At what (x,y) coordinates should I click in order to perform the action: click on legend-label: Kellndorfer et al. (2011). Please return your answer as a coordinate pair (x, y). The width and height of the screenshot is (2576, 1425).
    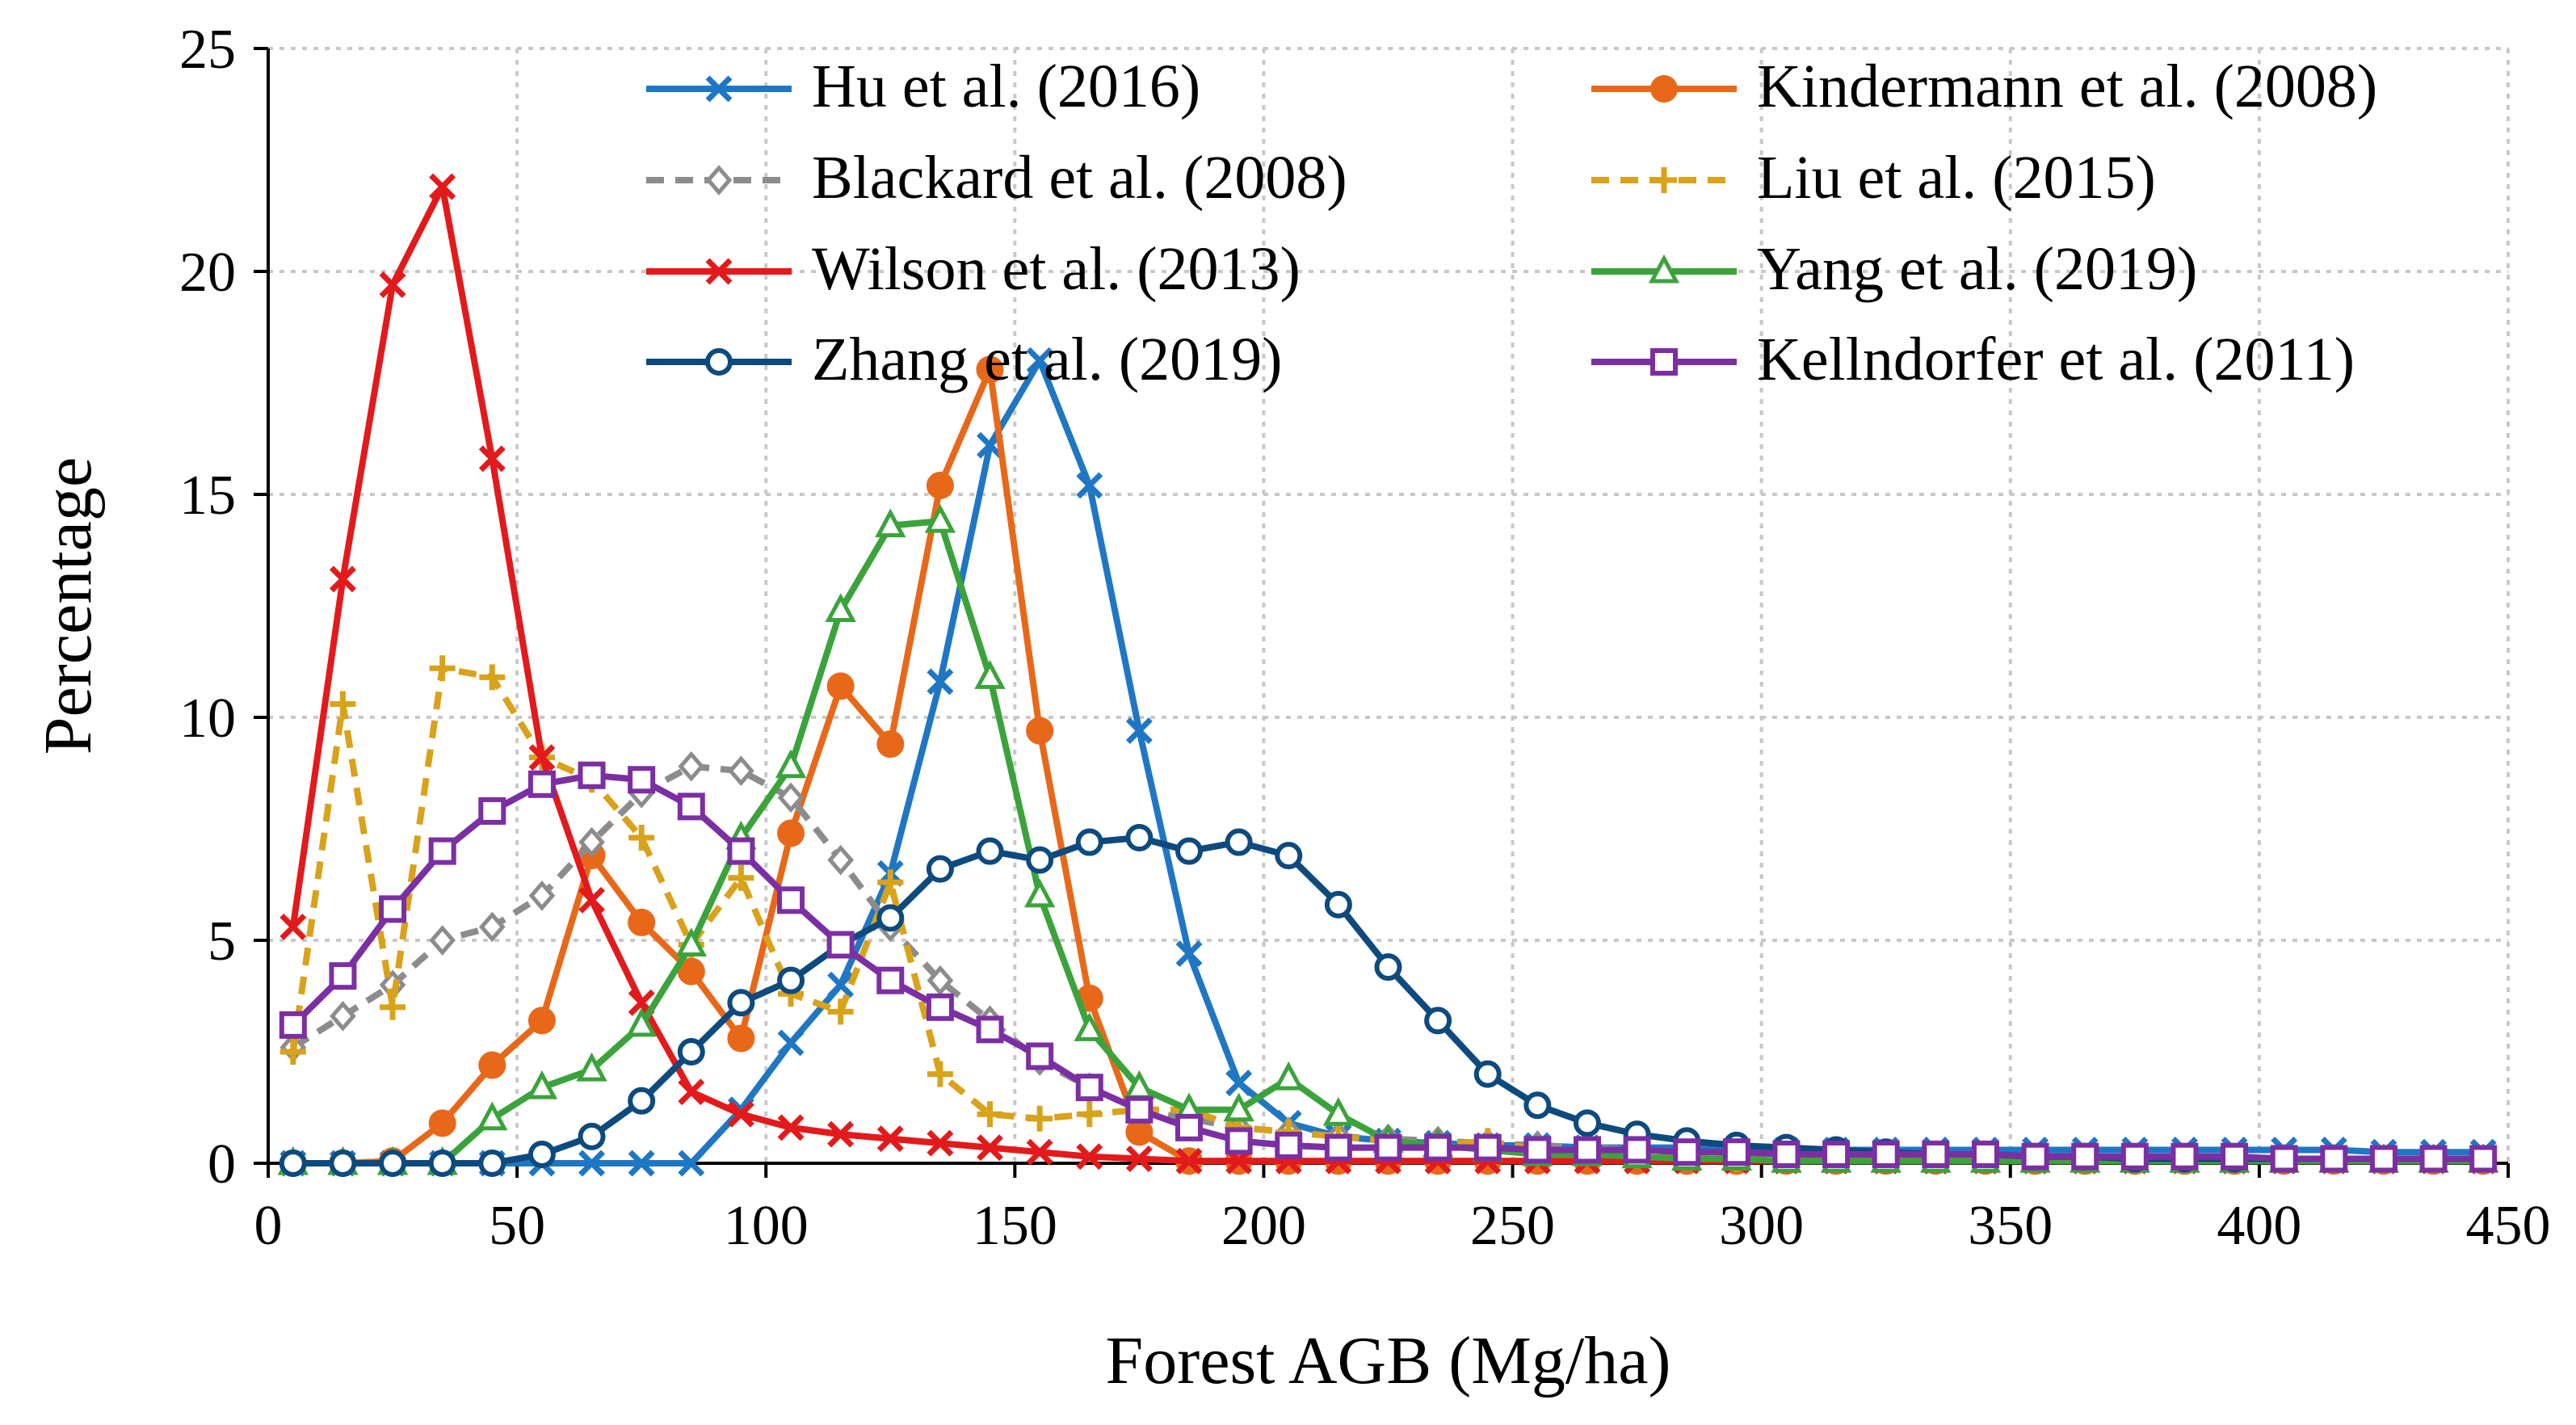
    Looking at the image, I should click on (2056, 359).